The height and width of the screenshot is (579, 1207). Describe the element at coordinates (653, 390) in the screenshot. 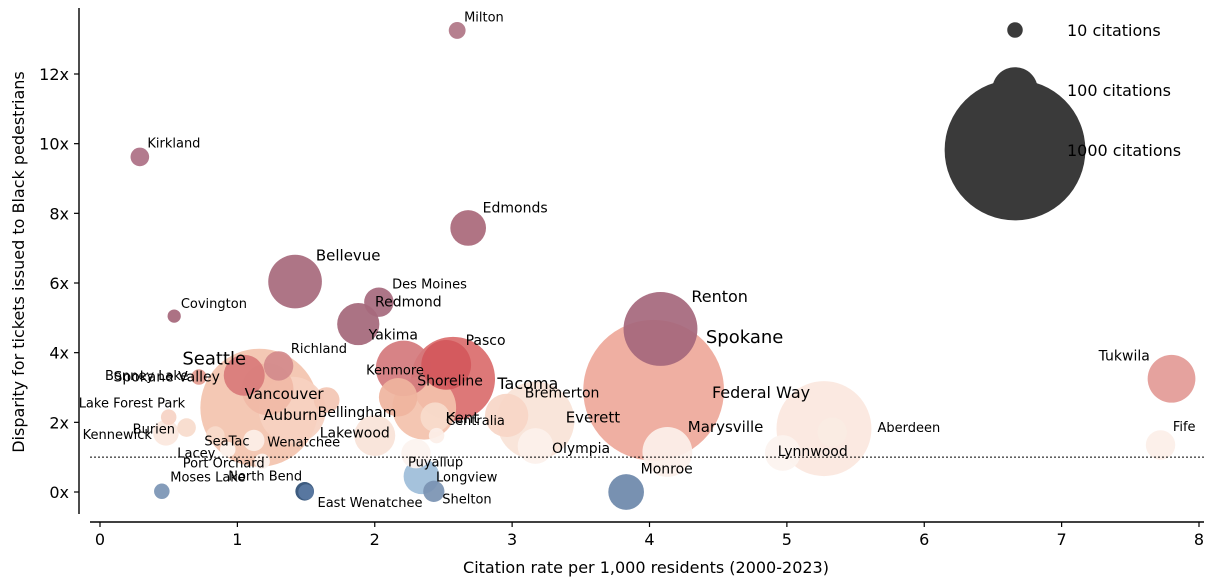

I see `point-spokane` at that location.